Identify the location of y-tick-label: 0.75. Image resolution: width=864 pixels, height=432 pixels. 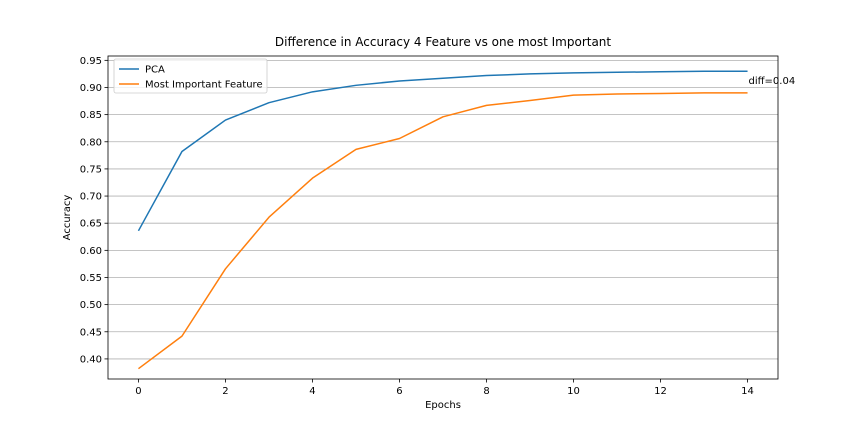
(91, 169).